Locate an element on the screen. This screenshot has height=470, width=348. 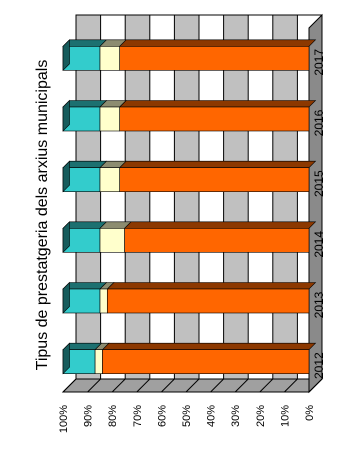
axis-tick-labels: 0% 10% 20% 30% 40% 50% 60% 70% 80% 90% 100% is located at coordinates (187, 419).